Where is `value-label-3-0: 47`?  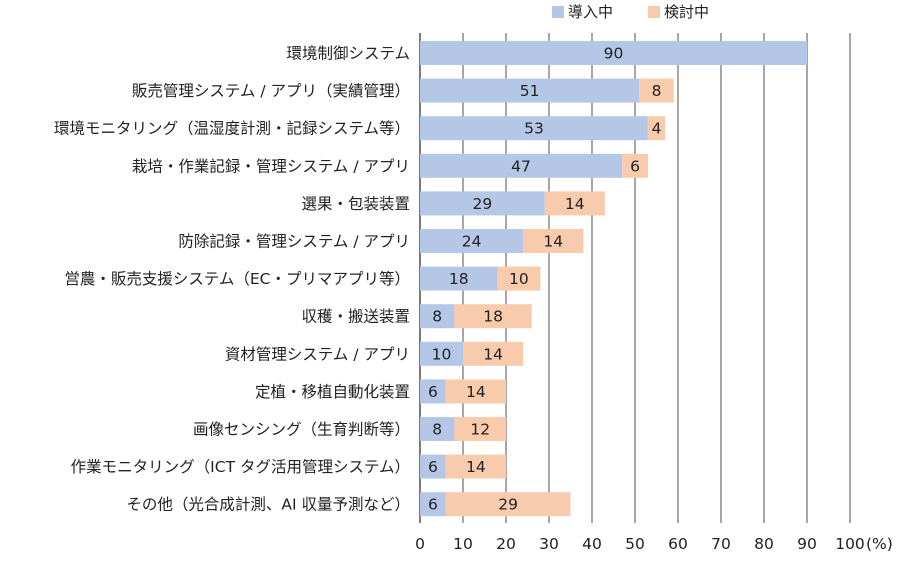
value-label-3-0: 47 is located at coordinates (521, 166).